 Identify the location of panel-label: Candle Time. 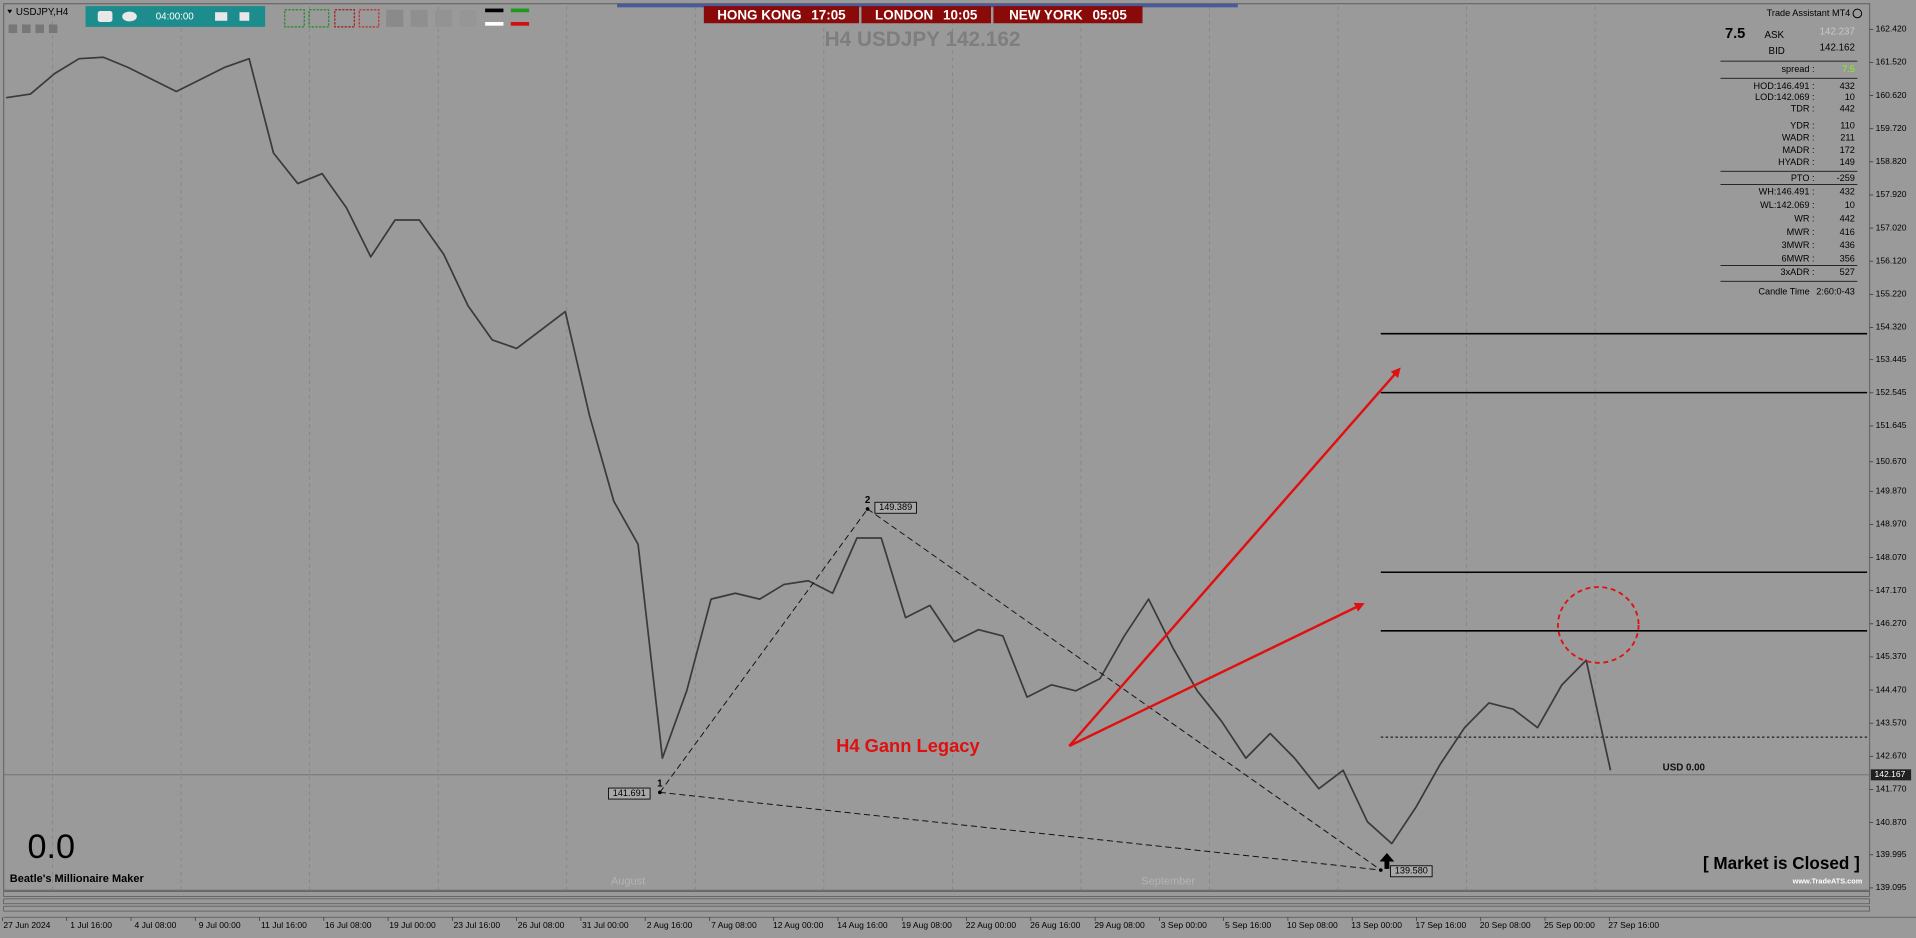
(1783, 292).